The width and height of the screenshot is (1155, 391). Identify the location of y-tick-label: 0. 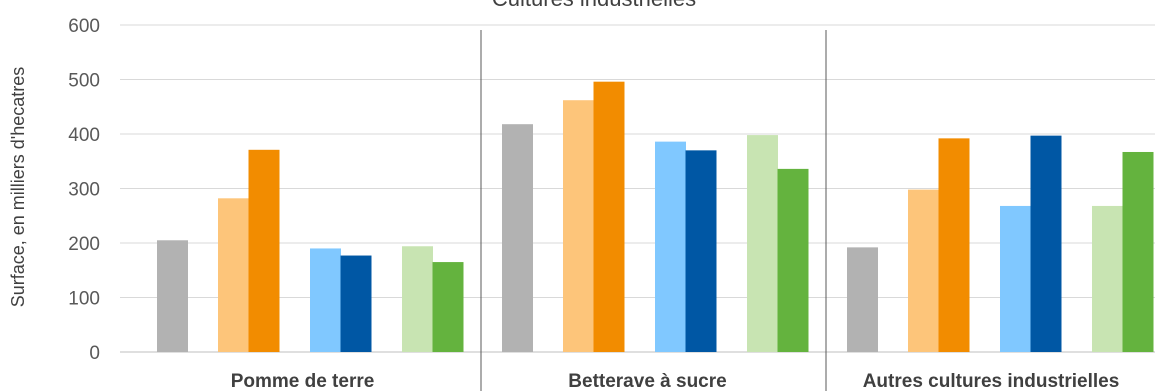
(94, 353).